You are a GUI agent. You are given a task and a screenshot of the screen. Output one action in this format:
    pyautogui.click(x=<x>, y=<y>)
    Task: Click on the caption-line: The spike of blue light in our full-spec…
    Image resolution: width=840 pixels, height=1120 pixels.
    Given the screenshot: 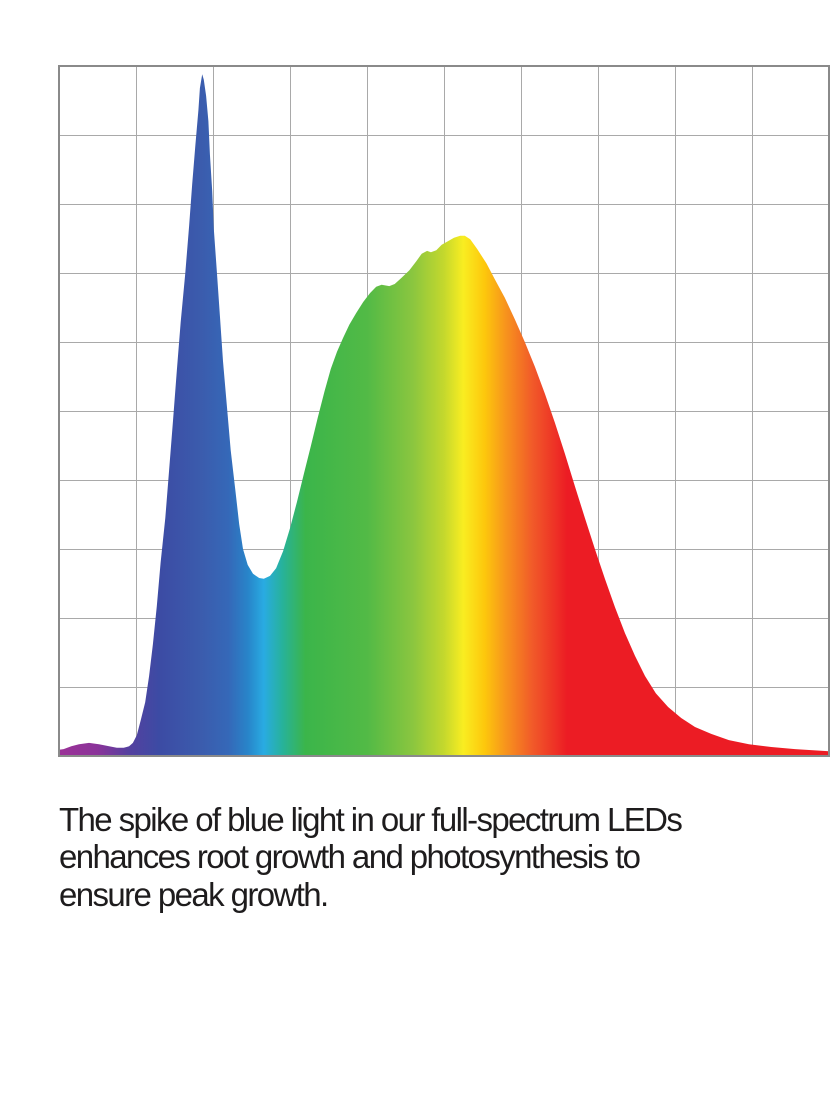 What is the action you would take?
    pyautogui.click(x=371, y=819)
    